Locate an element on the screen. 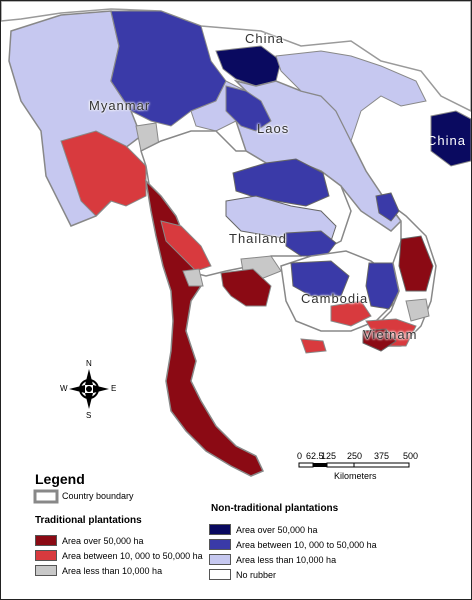 This screenshot has height=600, width=472. scale-tick-3: 250 is located at coordinates (355, 456).